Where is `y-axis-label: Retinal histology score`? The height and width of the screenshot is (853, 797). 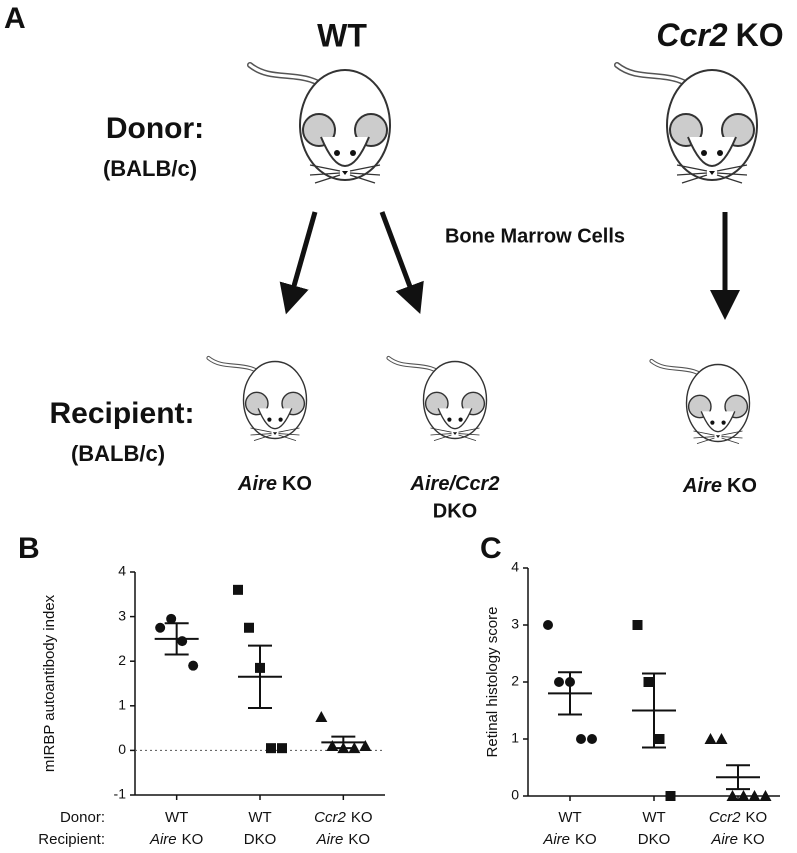
y-axis-label: Retinal histology score is located at coordinates (492, 682).